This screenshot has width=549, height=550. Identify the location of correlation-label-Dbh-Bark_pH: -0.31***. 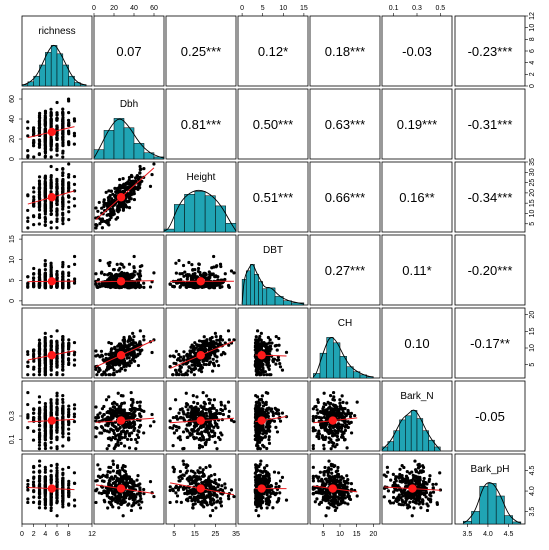
(490, 124).